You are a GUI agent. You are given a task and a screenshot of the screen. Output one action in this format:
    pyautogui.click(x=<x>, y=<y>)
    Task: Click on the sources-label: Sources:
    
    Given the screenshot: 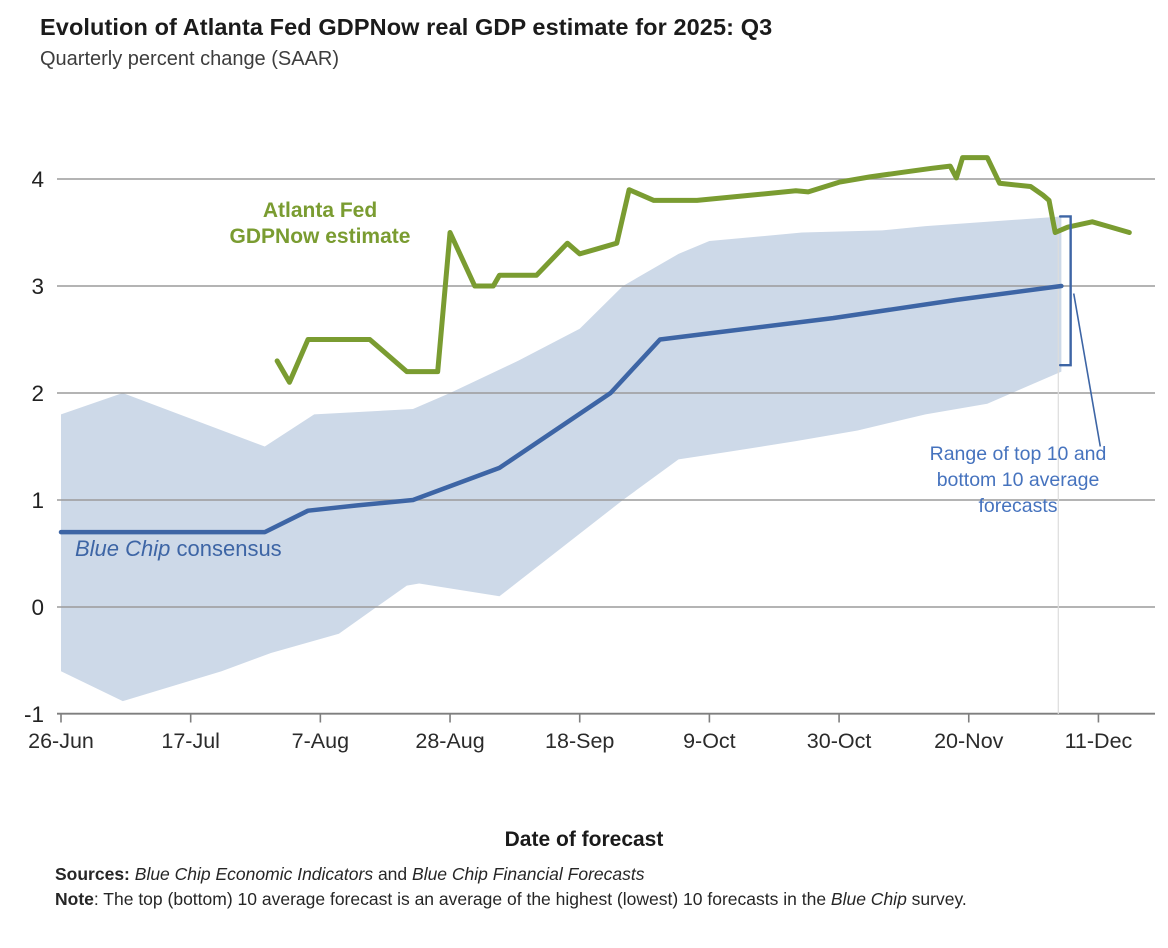 What is the action you would take?
    pyautogui.click(x=92, y=874)
    